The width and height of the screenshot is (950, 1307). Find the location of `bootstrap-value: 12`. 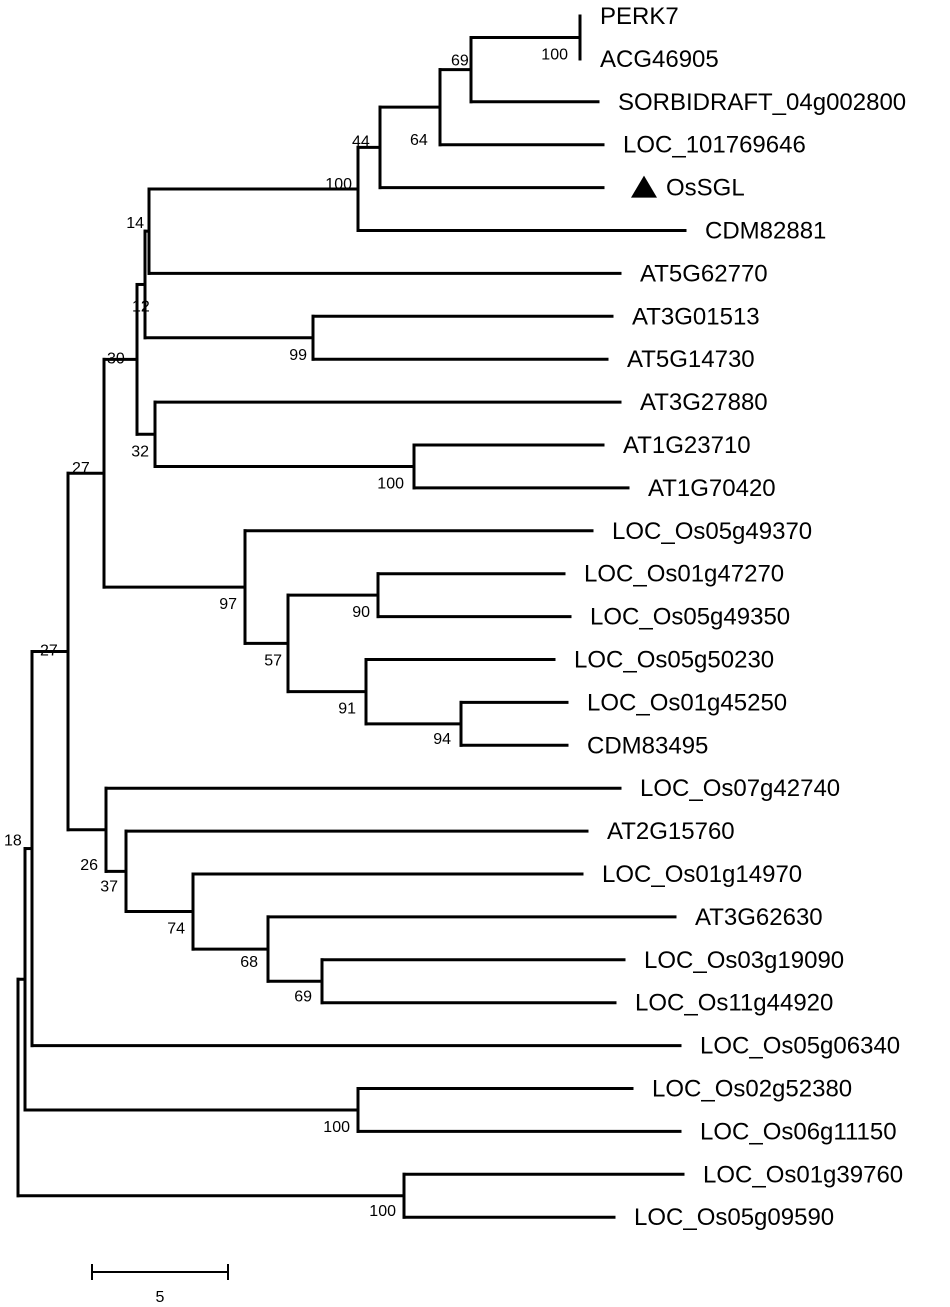

bootstrap-value: 12 is located at coordinates (141, 306).